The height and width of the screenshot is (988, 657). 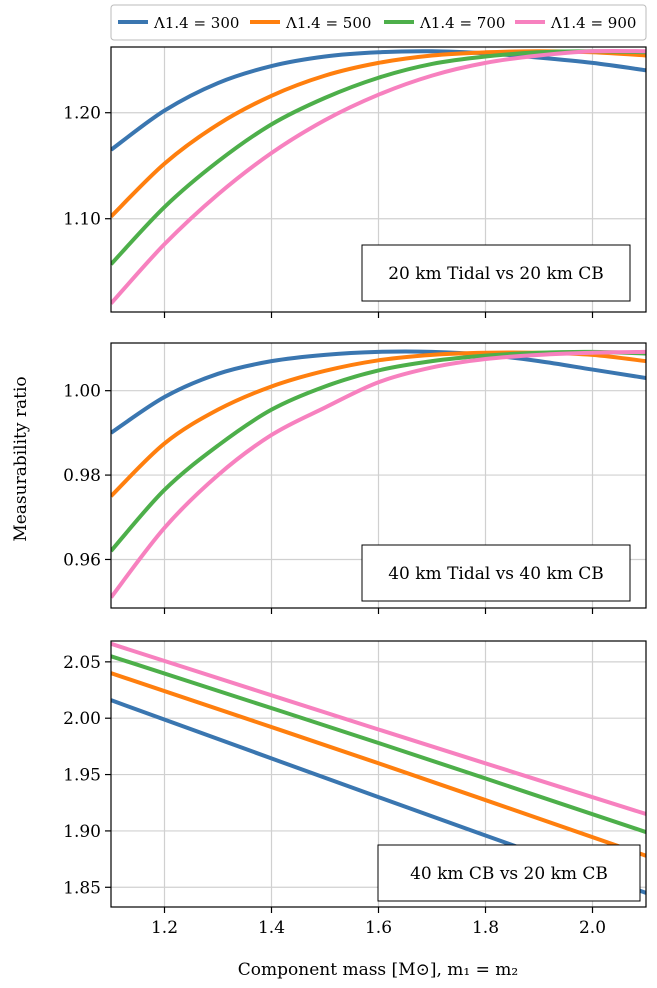 I want to click on y-tick-label: 1.00, so click(x=82, y=392).